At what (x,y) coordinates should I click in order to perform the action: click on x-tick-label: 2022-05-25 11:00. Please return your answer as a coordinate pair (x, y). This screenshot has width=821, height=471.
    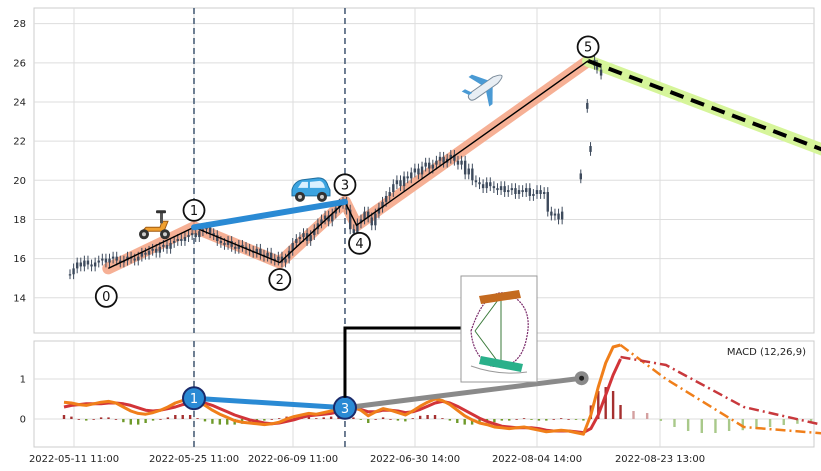
    Looking at the image, I should click on (194, 459).